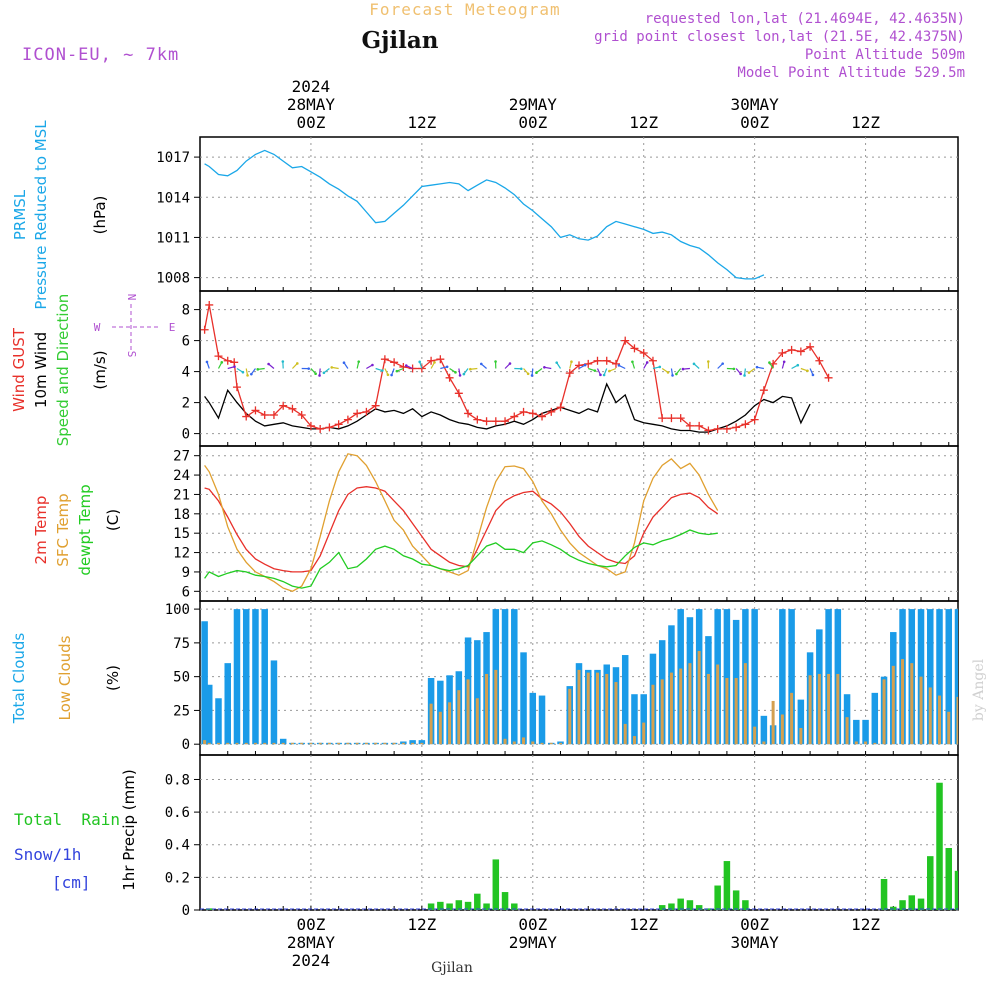  I want to click on pressure-line, so click(484, 214).